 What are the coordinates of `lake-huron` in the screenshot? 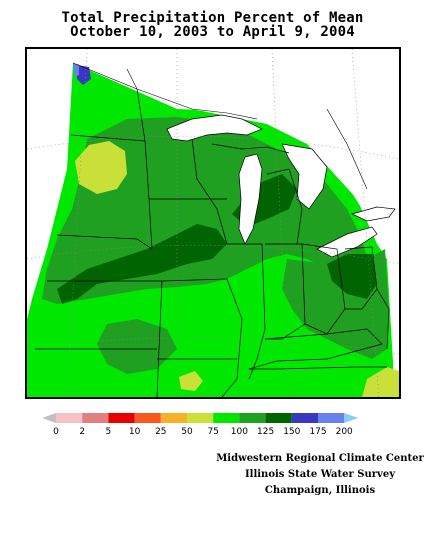 It's located at (304, 176).